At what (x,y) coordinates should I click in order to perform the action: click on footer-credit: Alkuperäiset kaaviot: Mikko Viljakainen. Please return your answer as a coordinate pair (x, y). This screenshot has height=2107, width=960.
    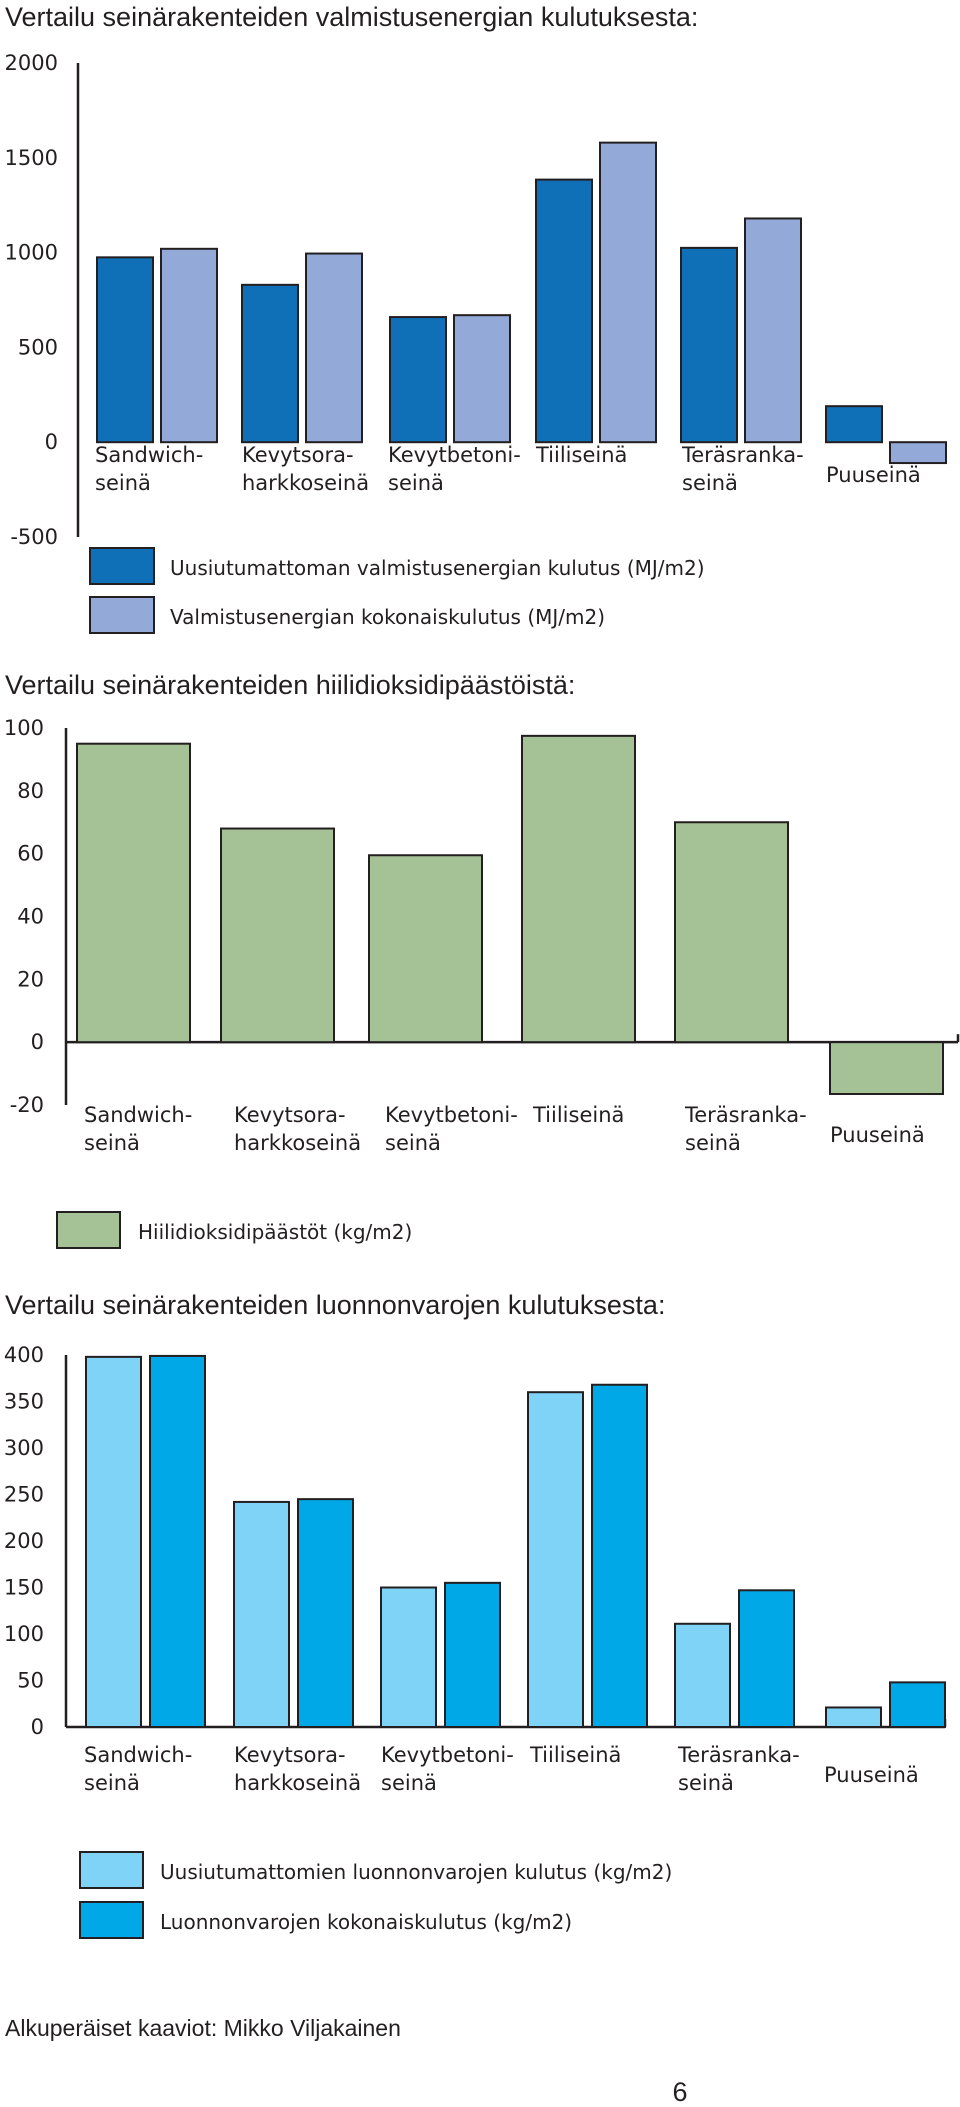
    Looking at the image, I should click on (203, 2028).